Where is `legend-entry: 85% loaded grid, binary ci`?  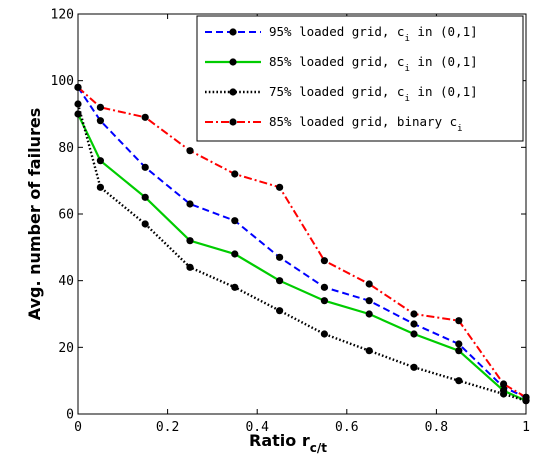 legend-entry: 85% loaded grid, binary ci is located at coordinates (334, 124).